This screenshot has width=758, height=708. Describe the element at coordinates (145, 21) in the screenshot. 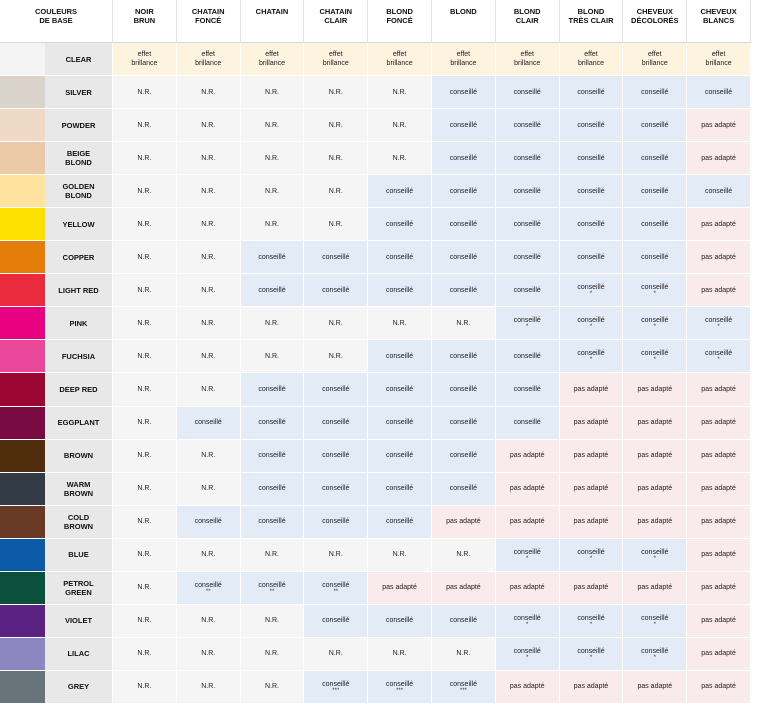

I see `column-header: NOIR BRUN` at that location.